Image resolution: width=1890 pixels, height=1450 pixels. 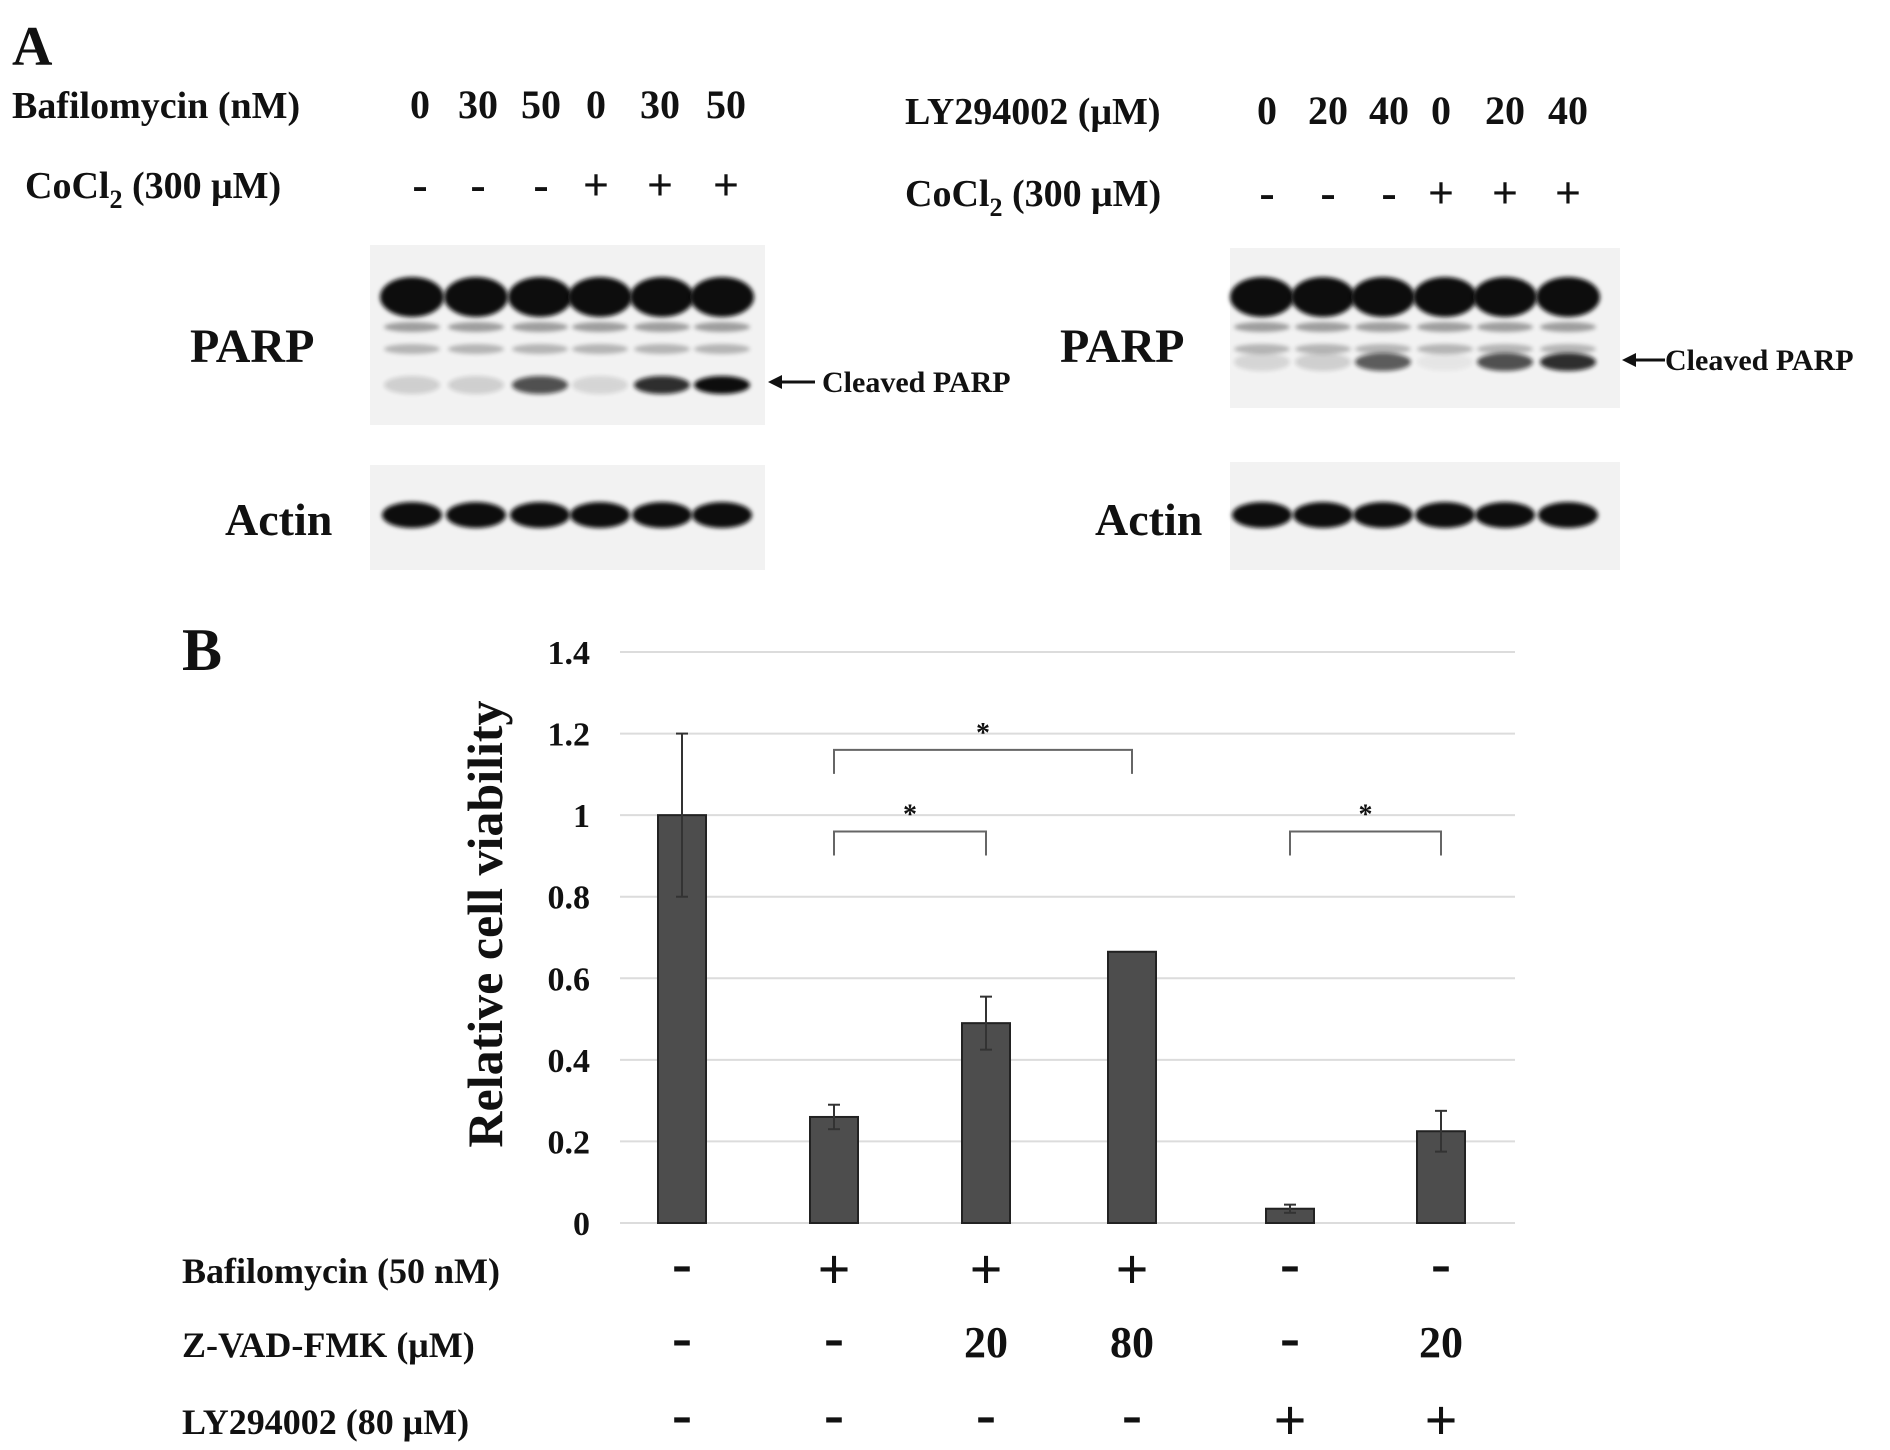 What do you see at coordinates (156, 106) in the screenshot?
I see `left-treatment-label: Bafilomycin (nM)` at bounding box center [156, 106].